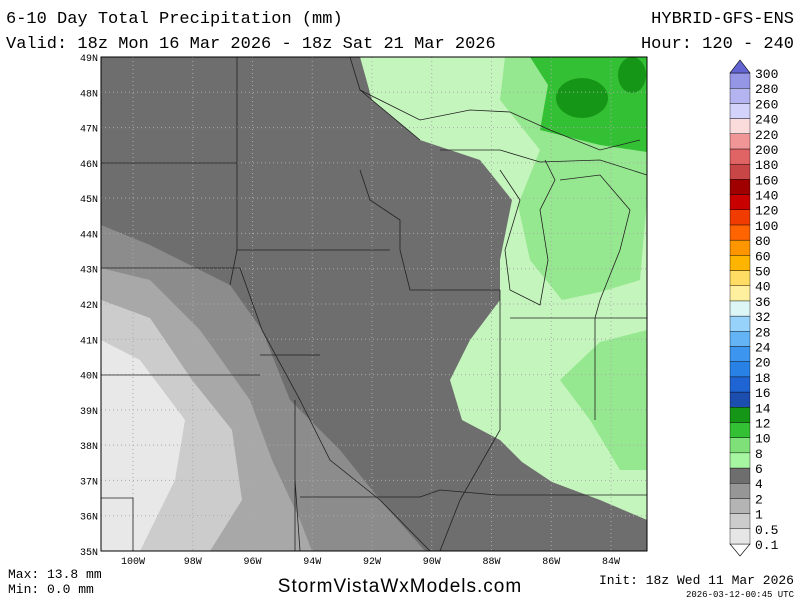 This screenshot has width=800, height=600. Describe the element at coordinates (759, 454) in the screenshot. I see `legend-label: 8` at that location.